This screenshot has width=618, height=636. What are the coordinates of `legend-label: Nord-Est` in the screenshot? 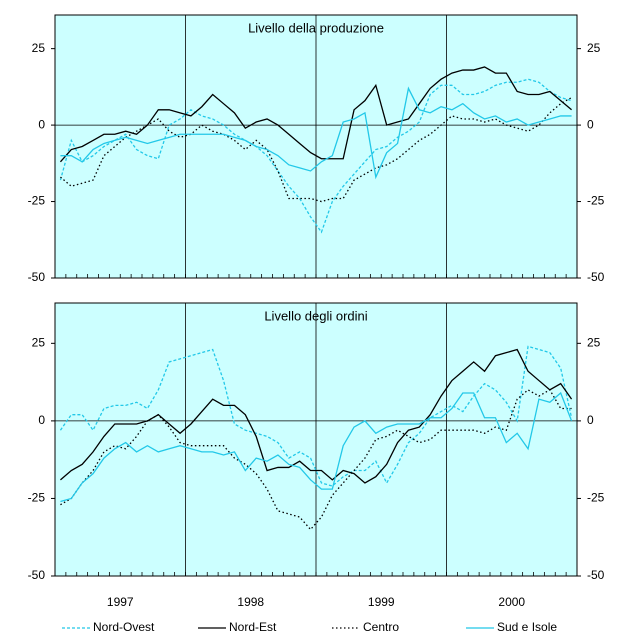 It's located at (253, 627).